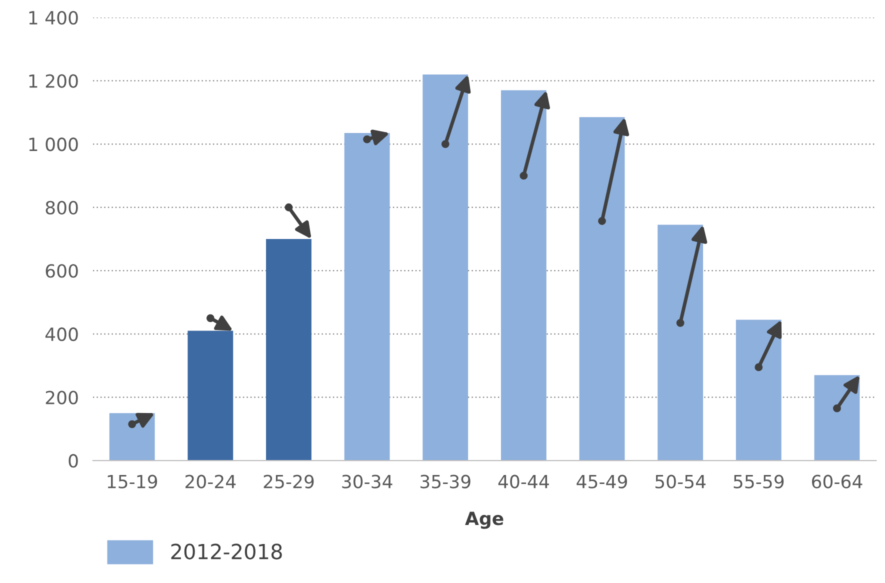  I want to click on y-tick-label: 400, so click(61, 334).